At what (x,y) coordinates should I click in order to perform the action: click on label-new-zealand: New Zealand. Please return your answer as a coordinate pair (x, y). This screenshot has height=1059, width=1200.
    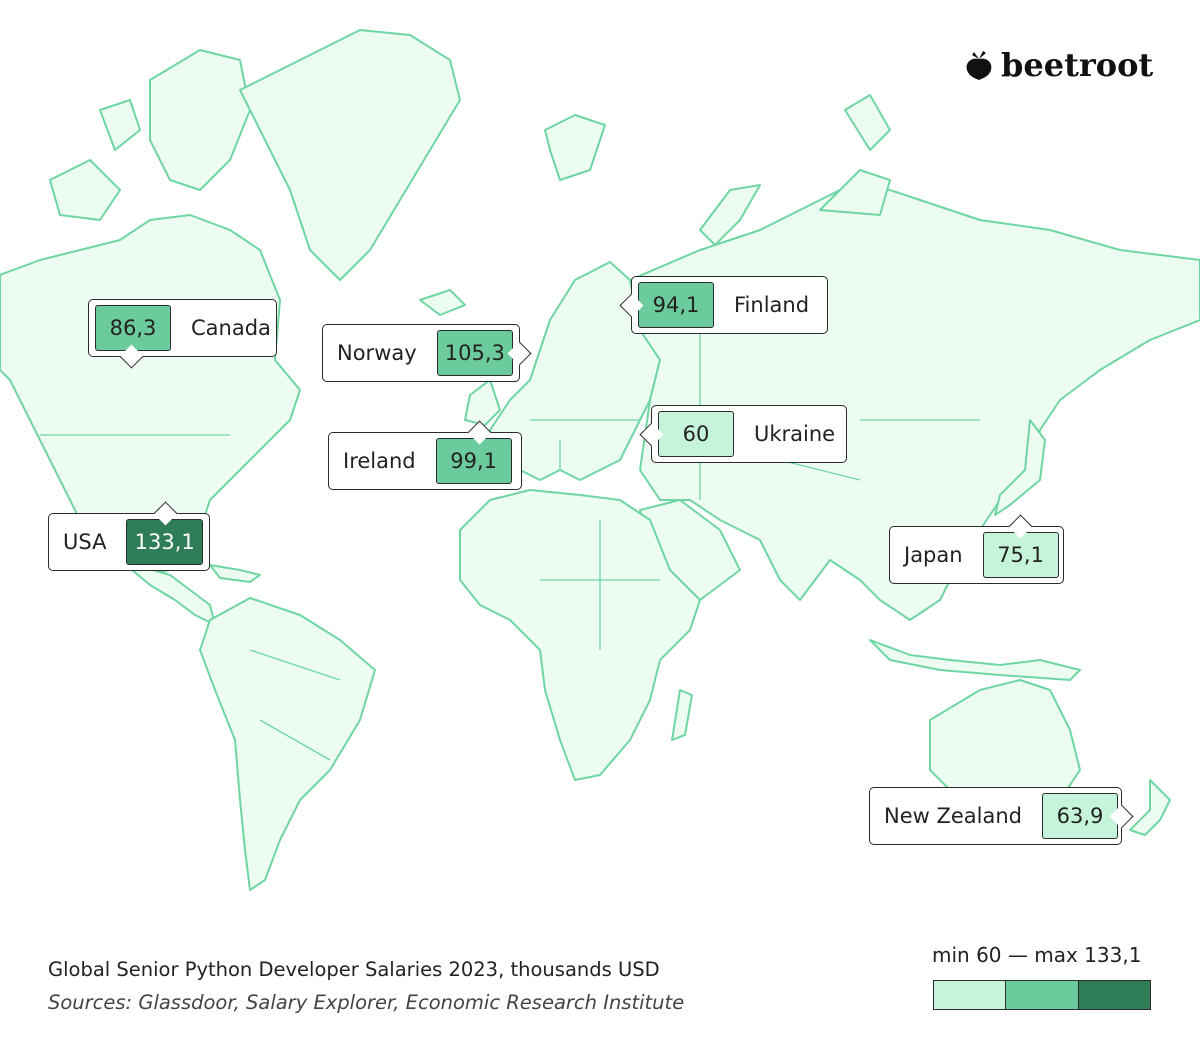
    Looking at the image, I should click on (953, 816).